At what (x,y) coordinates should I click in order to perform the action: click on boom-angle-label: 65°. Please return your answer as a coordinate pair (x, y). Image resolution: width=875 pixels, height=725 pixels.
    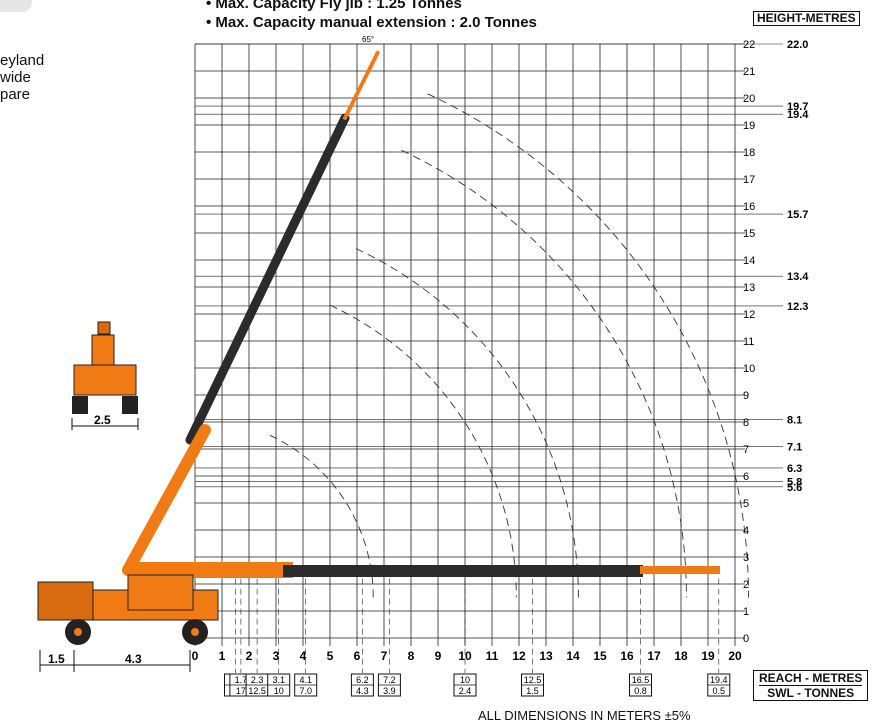
    Looking at the image, I should click on (368, 39).